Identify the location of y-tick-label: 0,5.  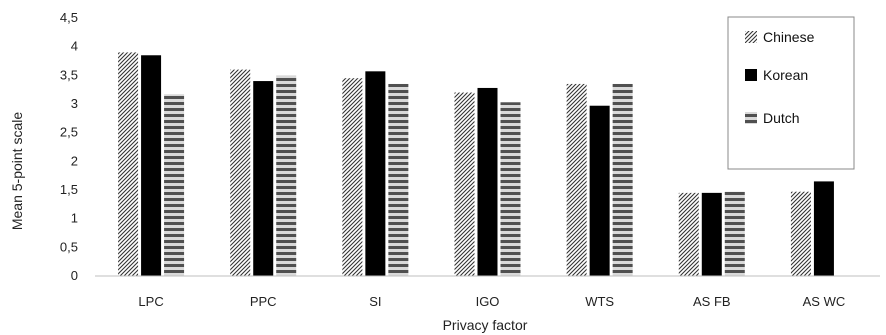
(69, 246).